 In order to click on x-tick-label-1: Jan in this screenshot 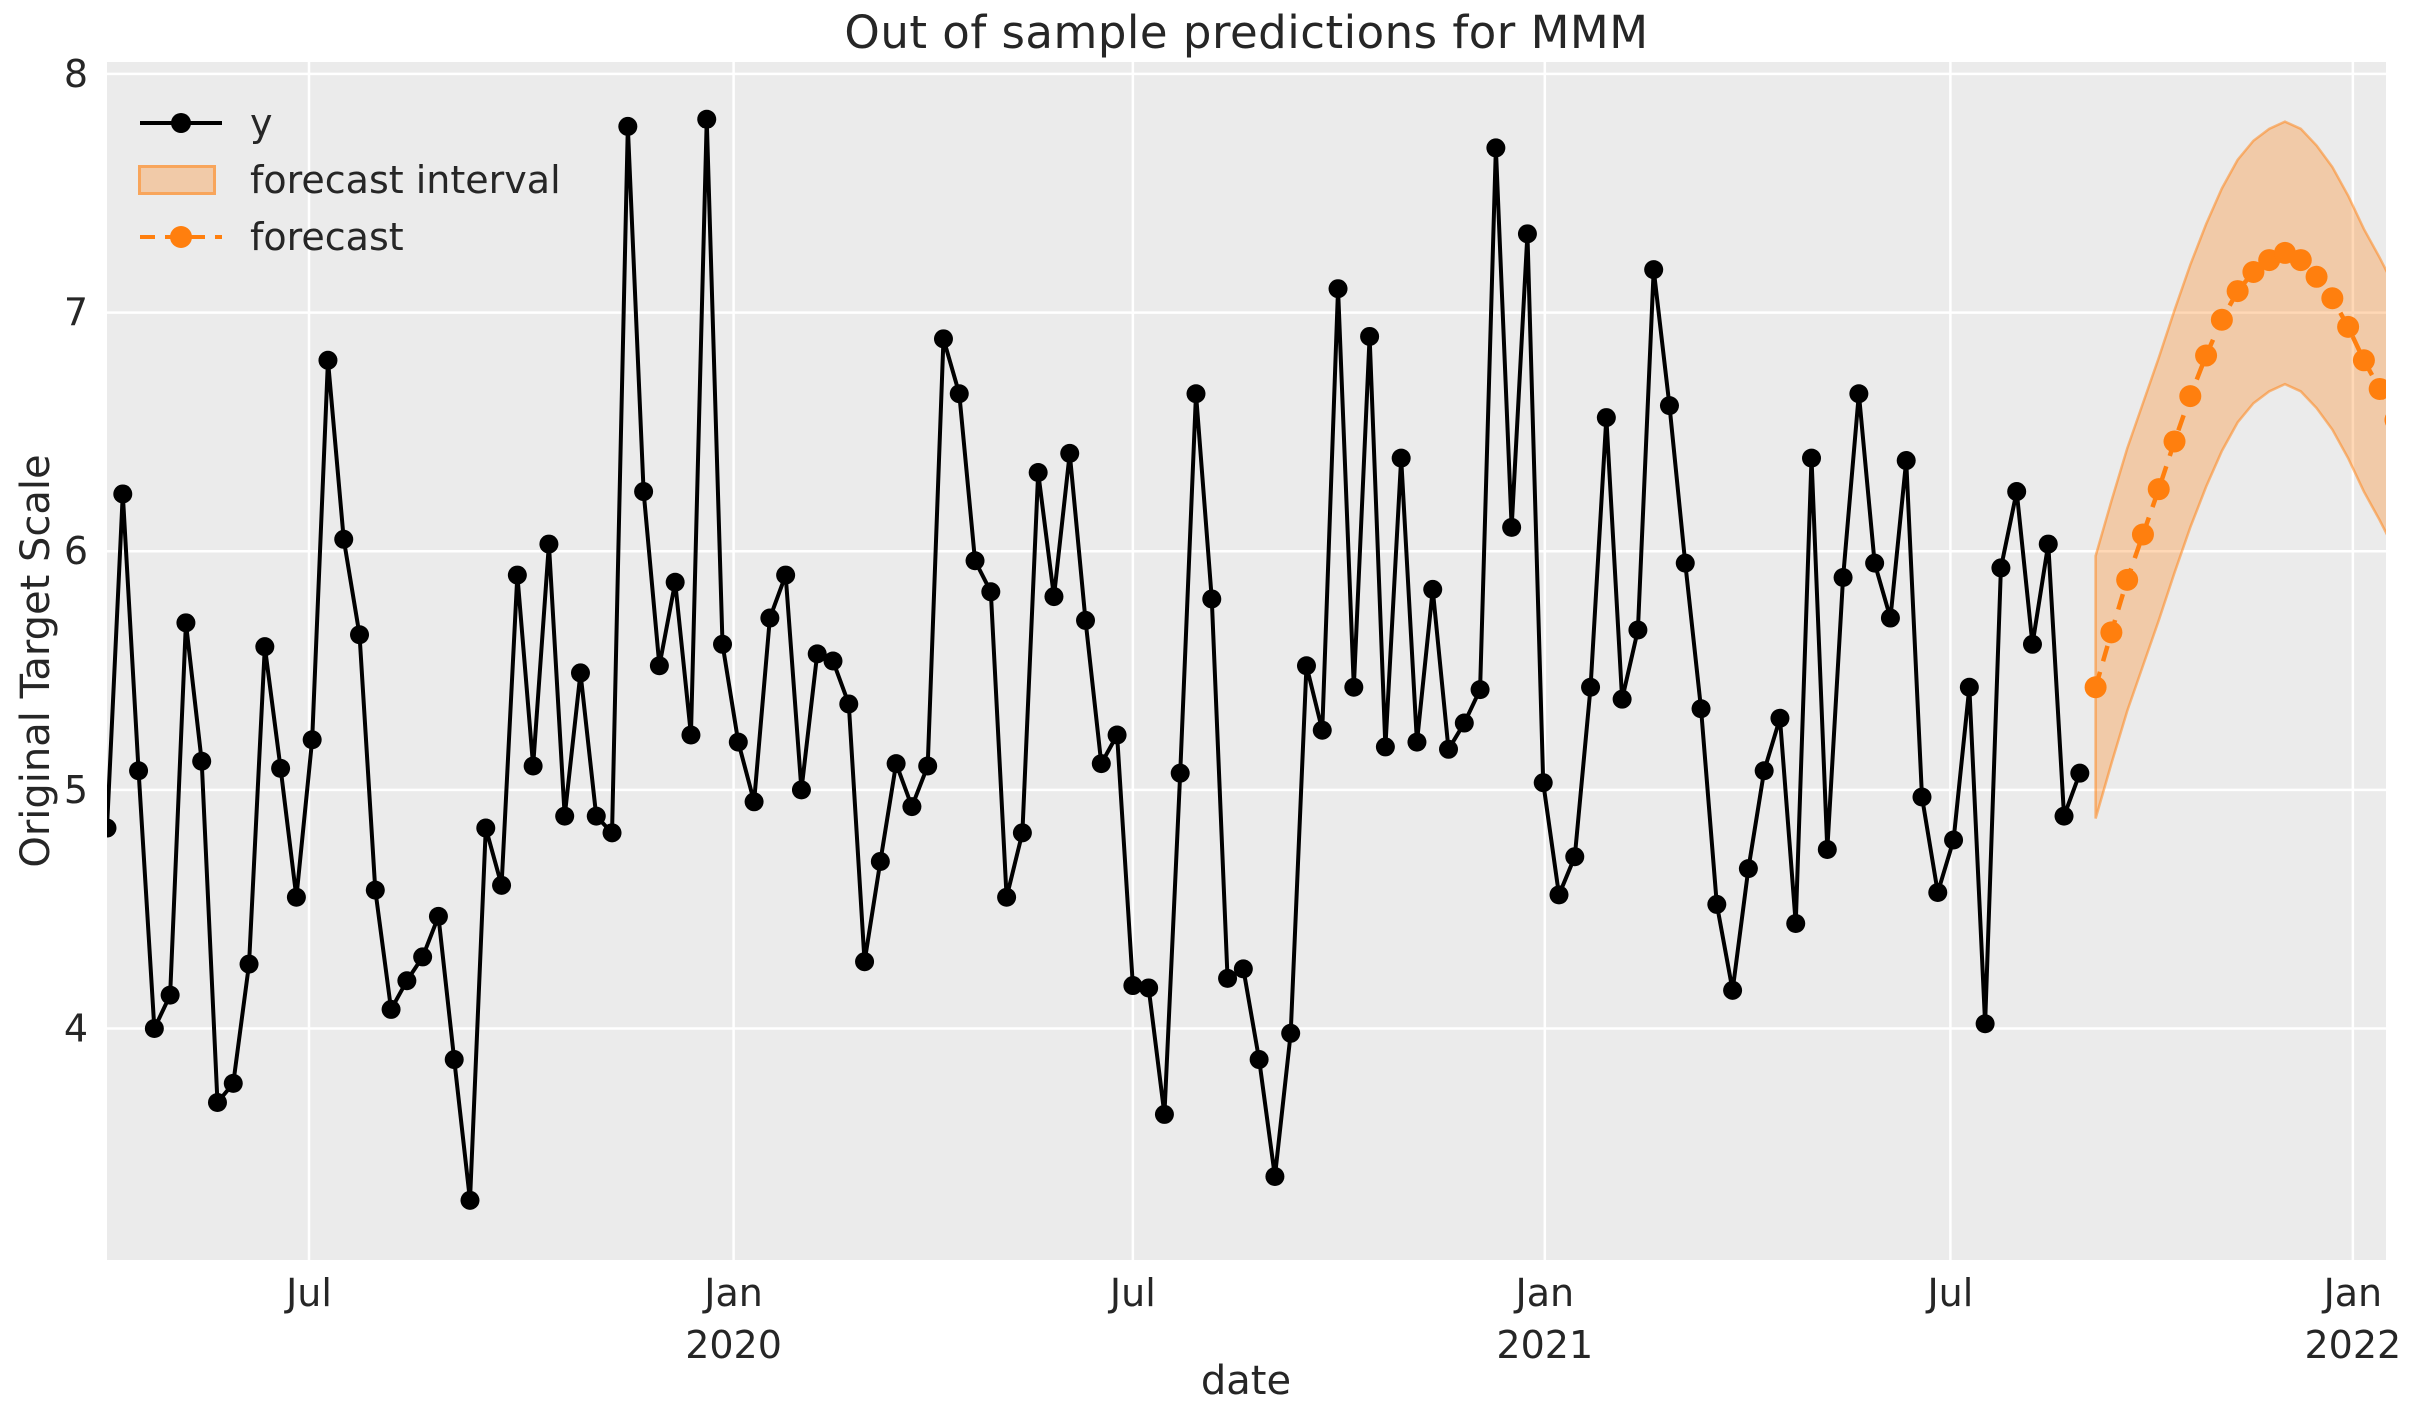, I will do `click(732, 1293)`.